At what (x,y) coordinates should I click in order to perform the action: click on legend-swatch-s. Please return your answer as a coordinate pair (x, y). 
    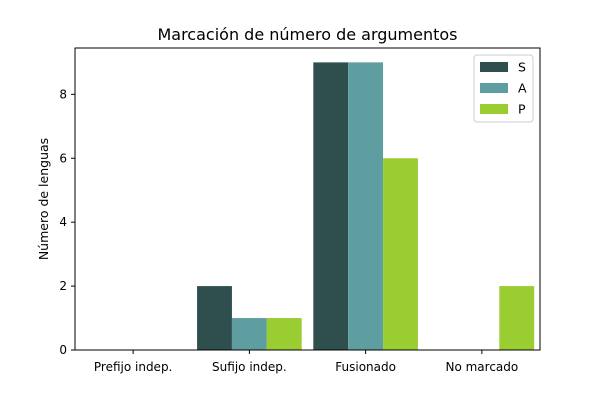
    Looking at the image, I should click on (494, 67).